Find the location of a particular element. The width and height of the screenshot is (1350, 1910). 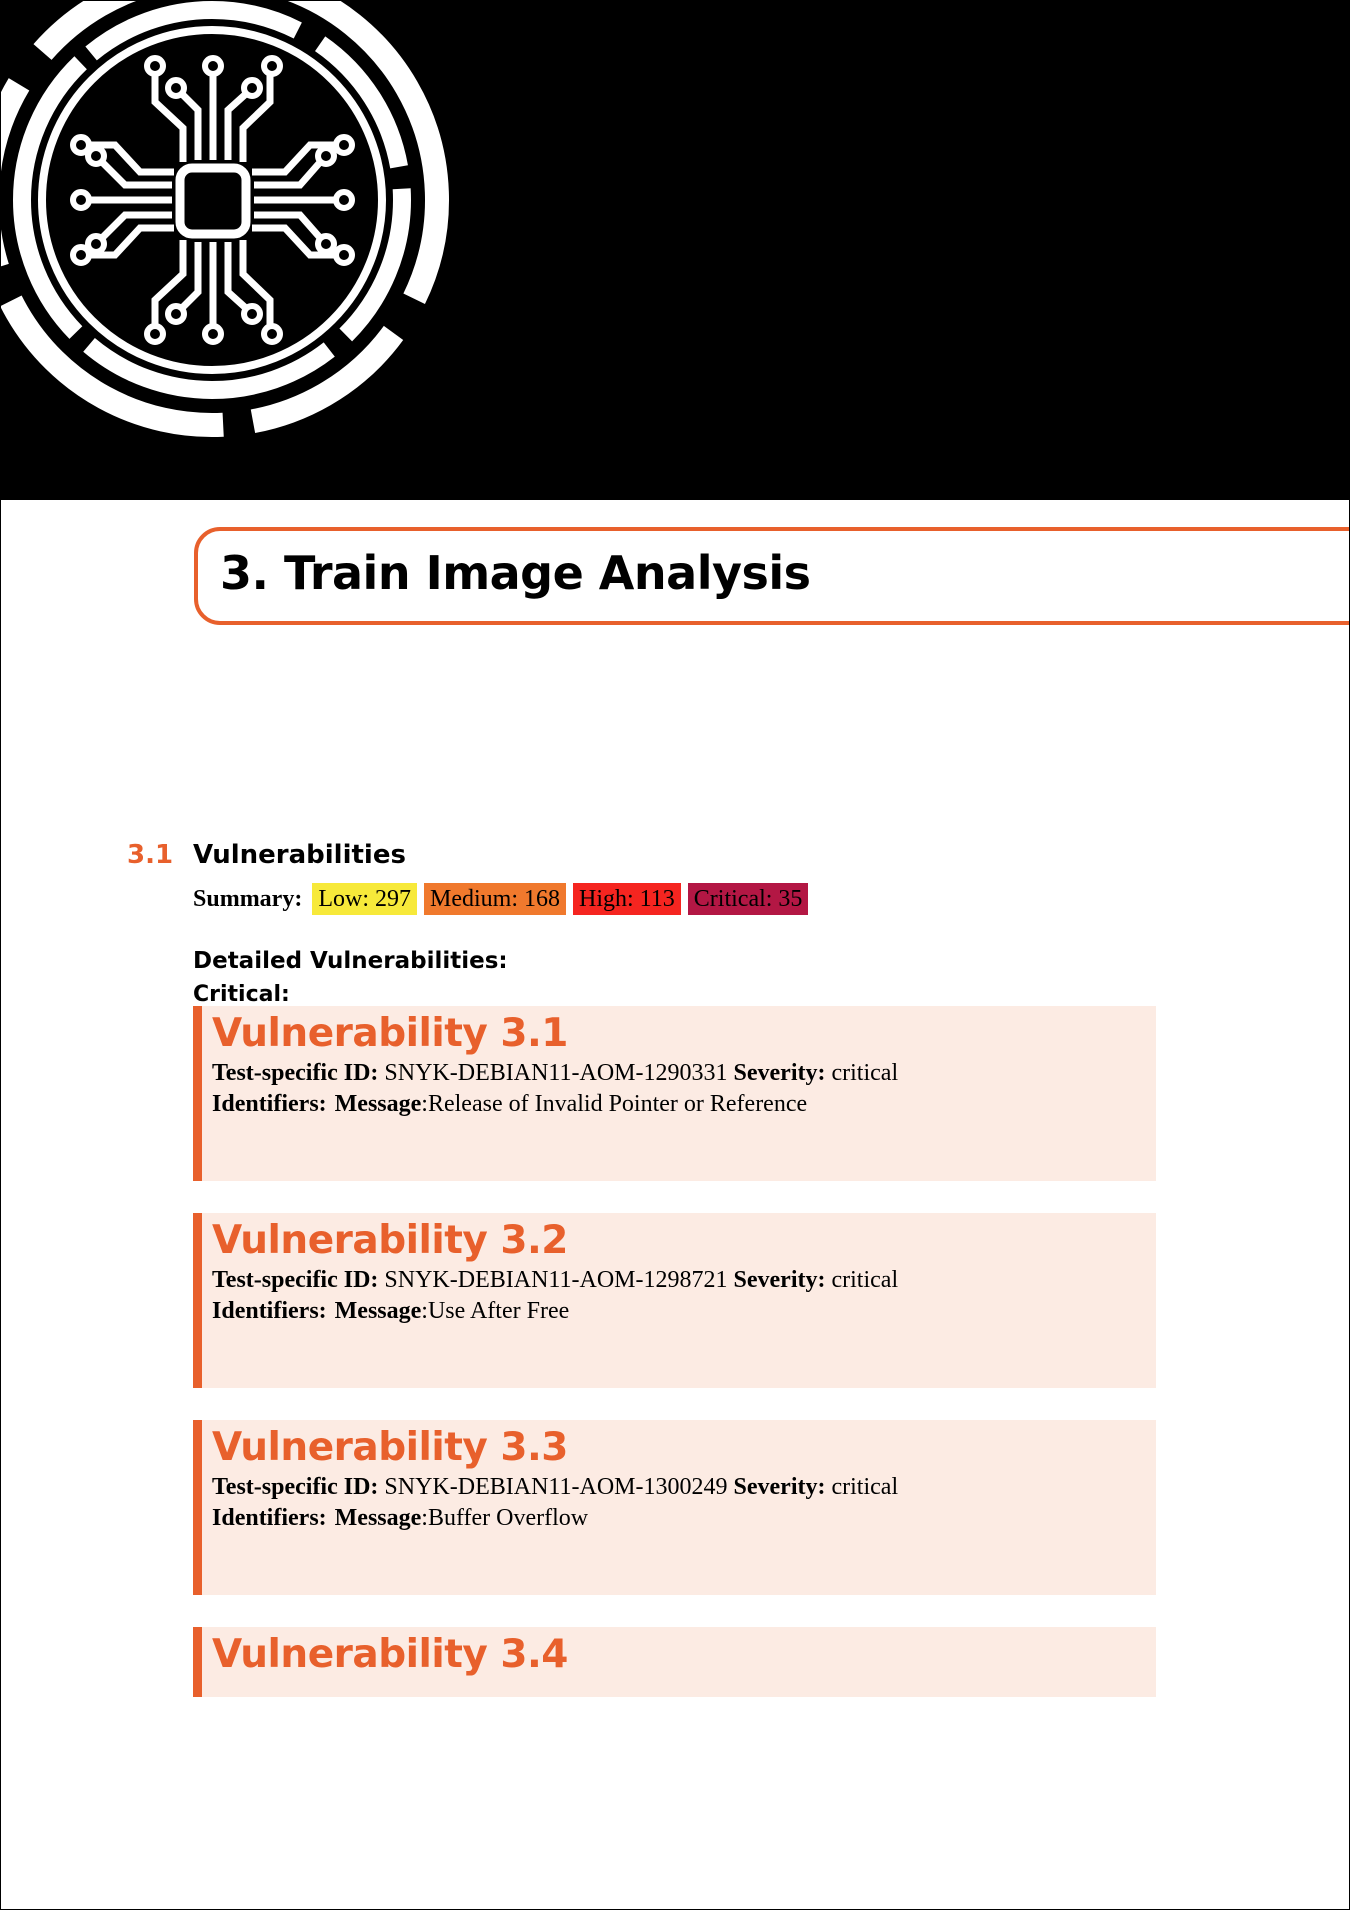

summary-label: Summary: is located at coordinates (248, 898).